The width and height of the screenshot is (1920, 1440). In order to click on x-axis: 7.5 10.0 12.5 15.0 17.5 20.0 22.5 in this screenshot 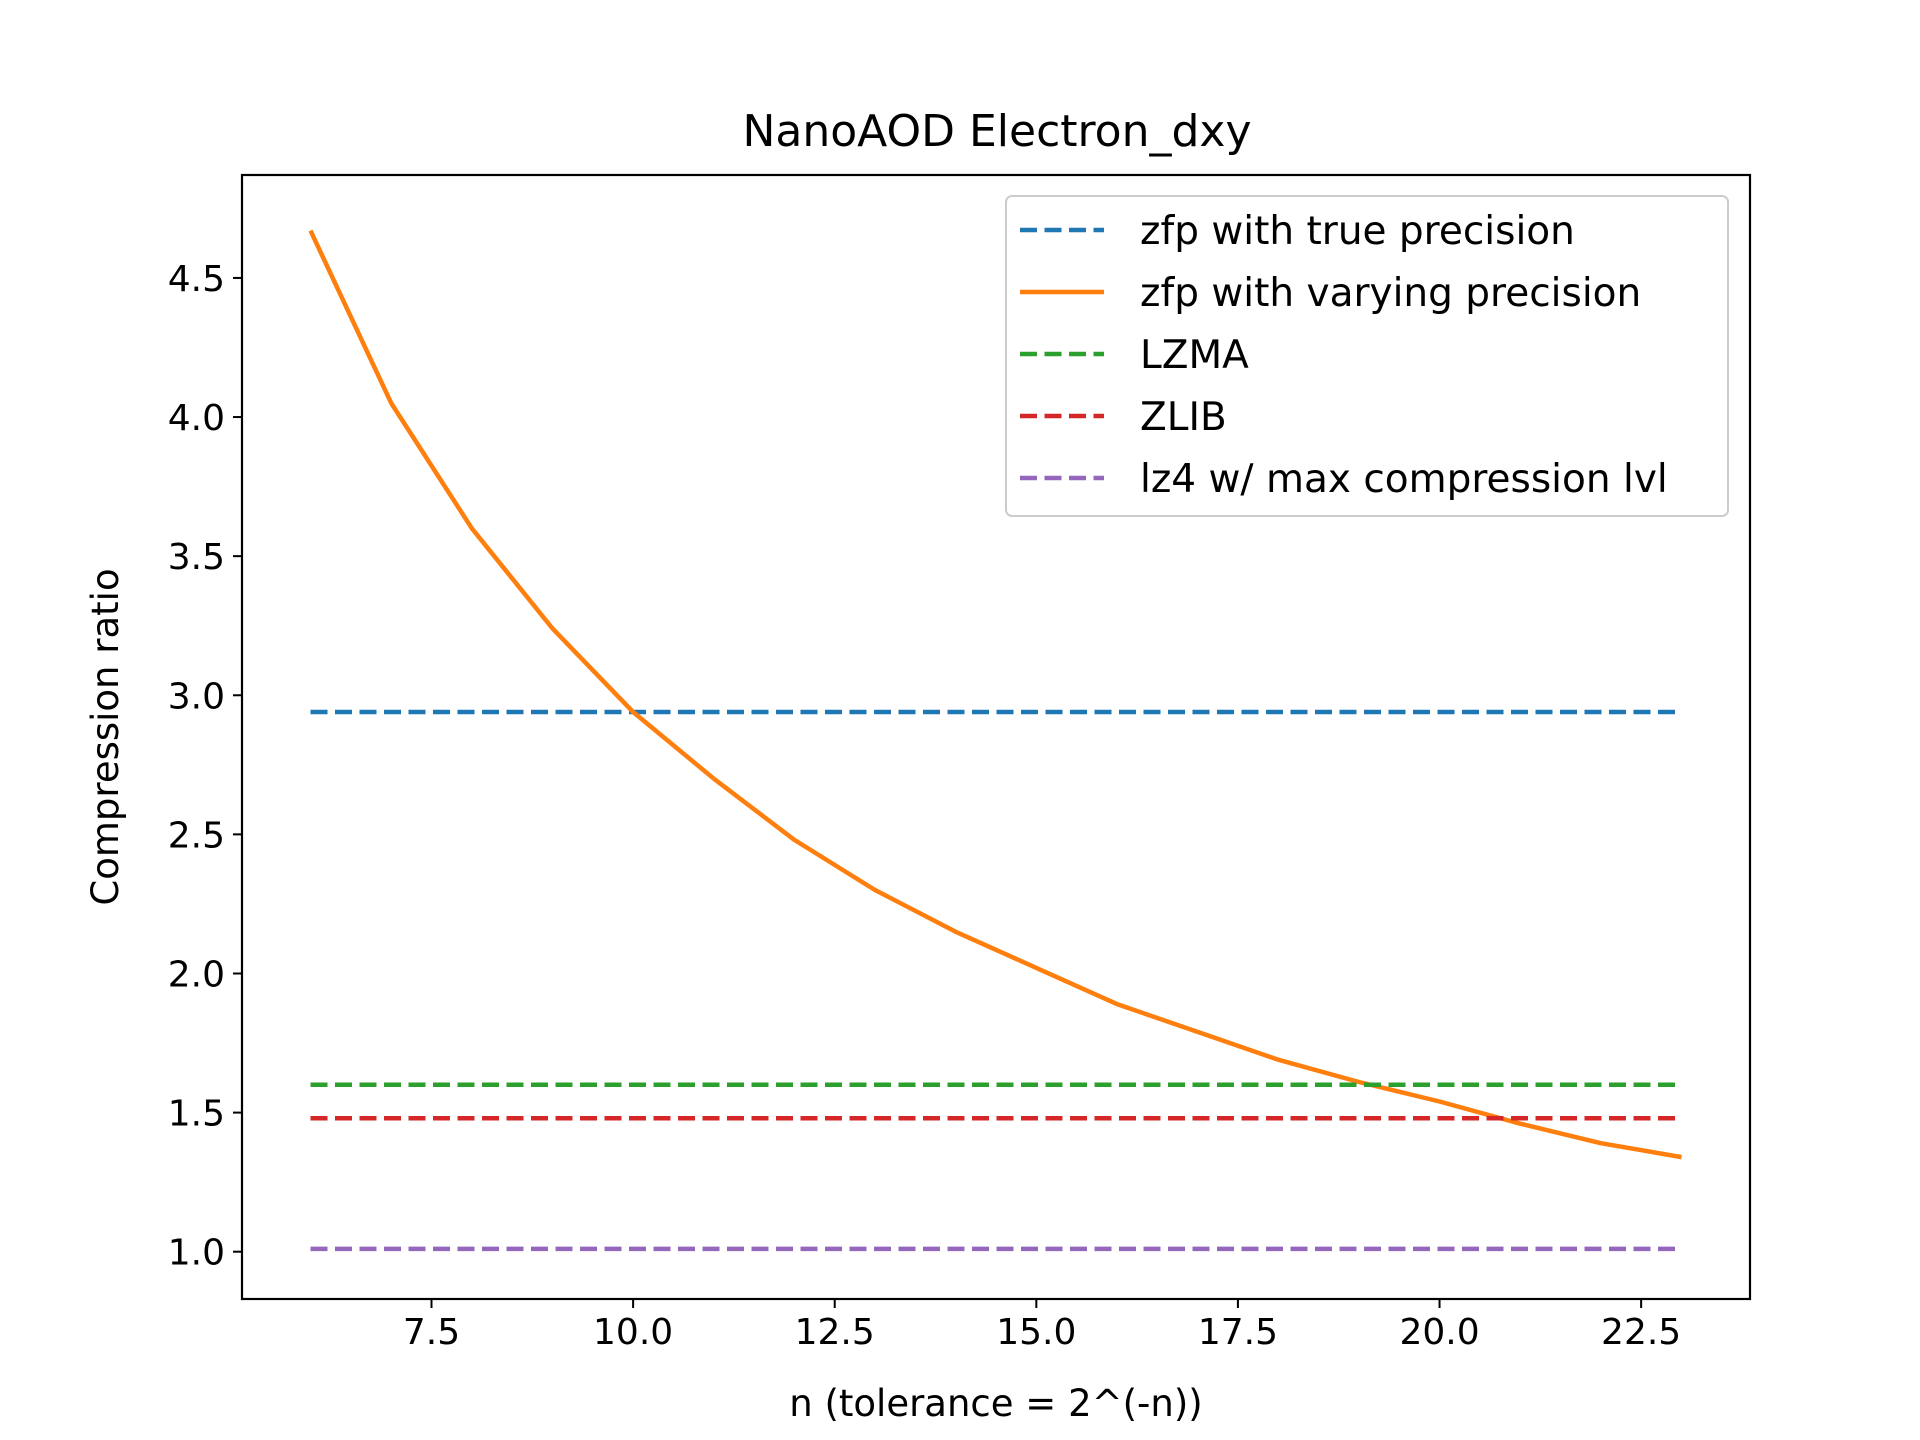, I will do `click(1042, 1326)`.